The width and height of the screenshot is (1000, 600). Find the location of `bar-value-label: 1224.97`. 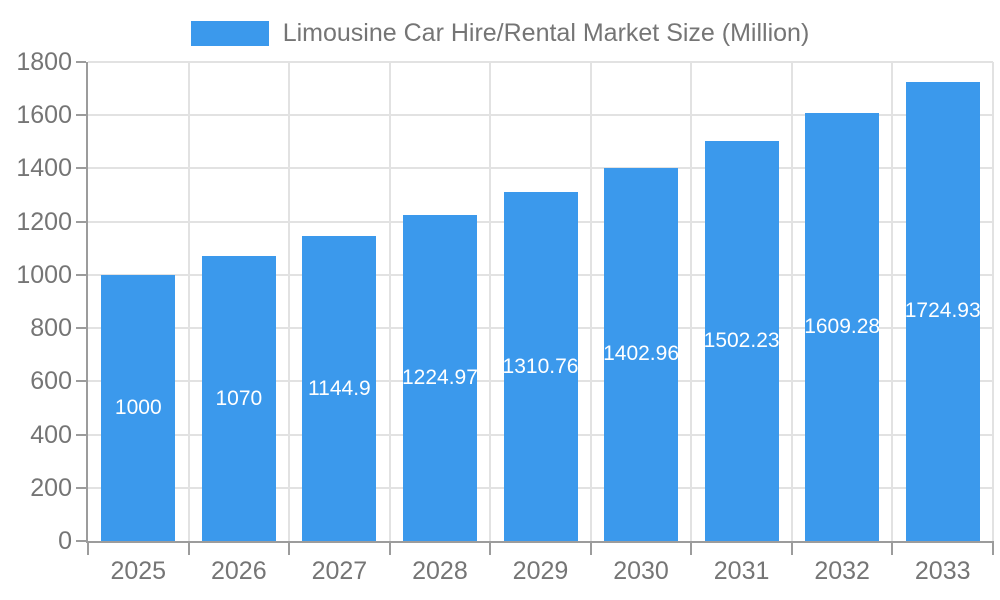

bar-value-label: 1224.97 is located at coordinates (439, 377).